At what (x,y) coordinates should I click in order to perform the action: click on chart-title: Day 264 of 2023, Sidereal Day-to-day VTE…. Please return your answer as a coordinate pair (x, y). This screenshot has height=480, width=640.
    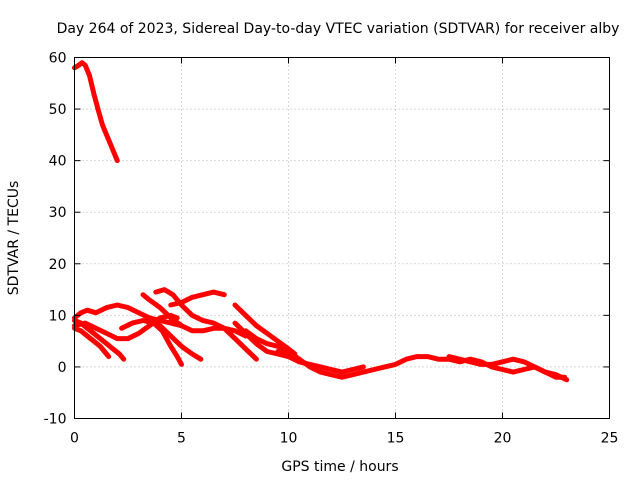
    Looking at the image, I should click on (338, 29).